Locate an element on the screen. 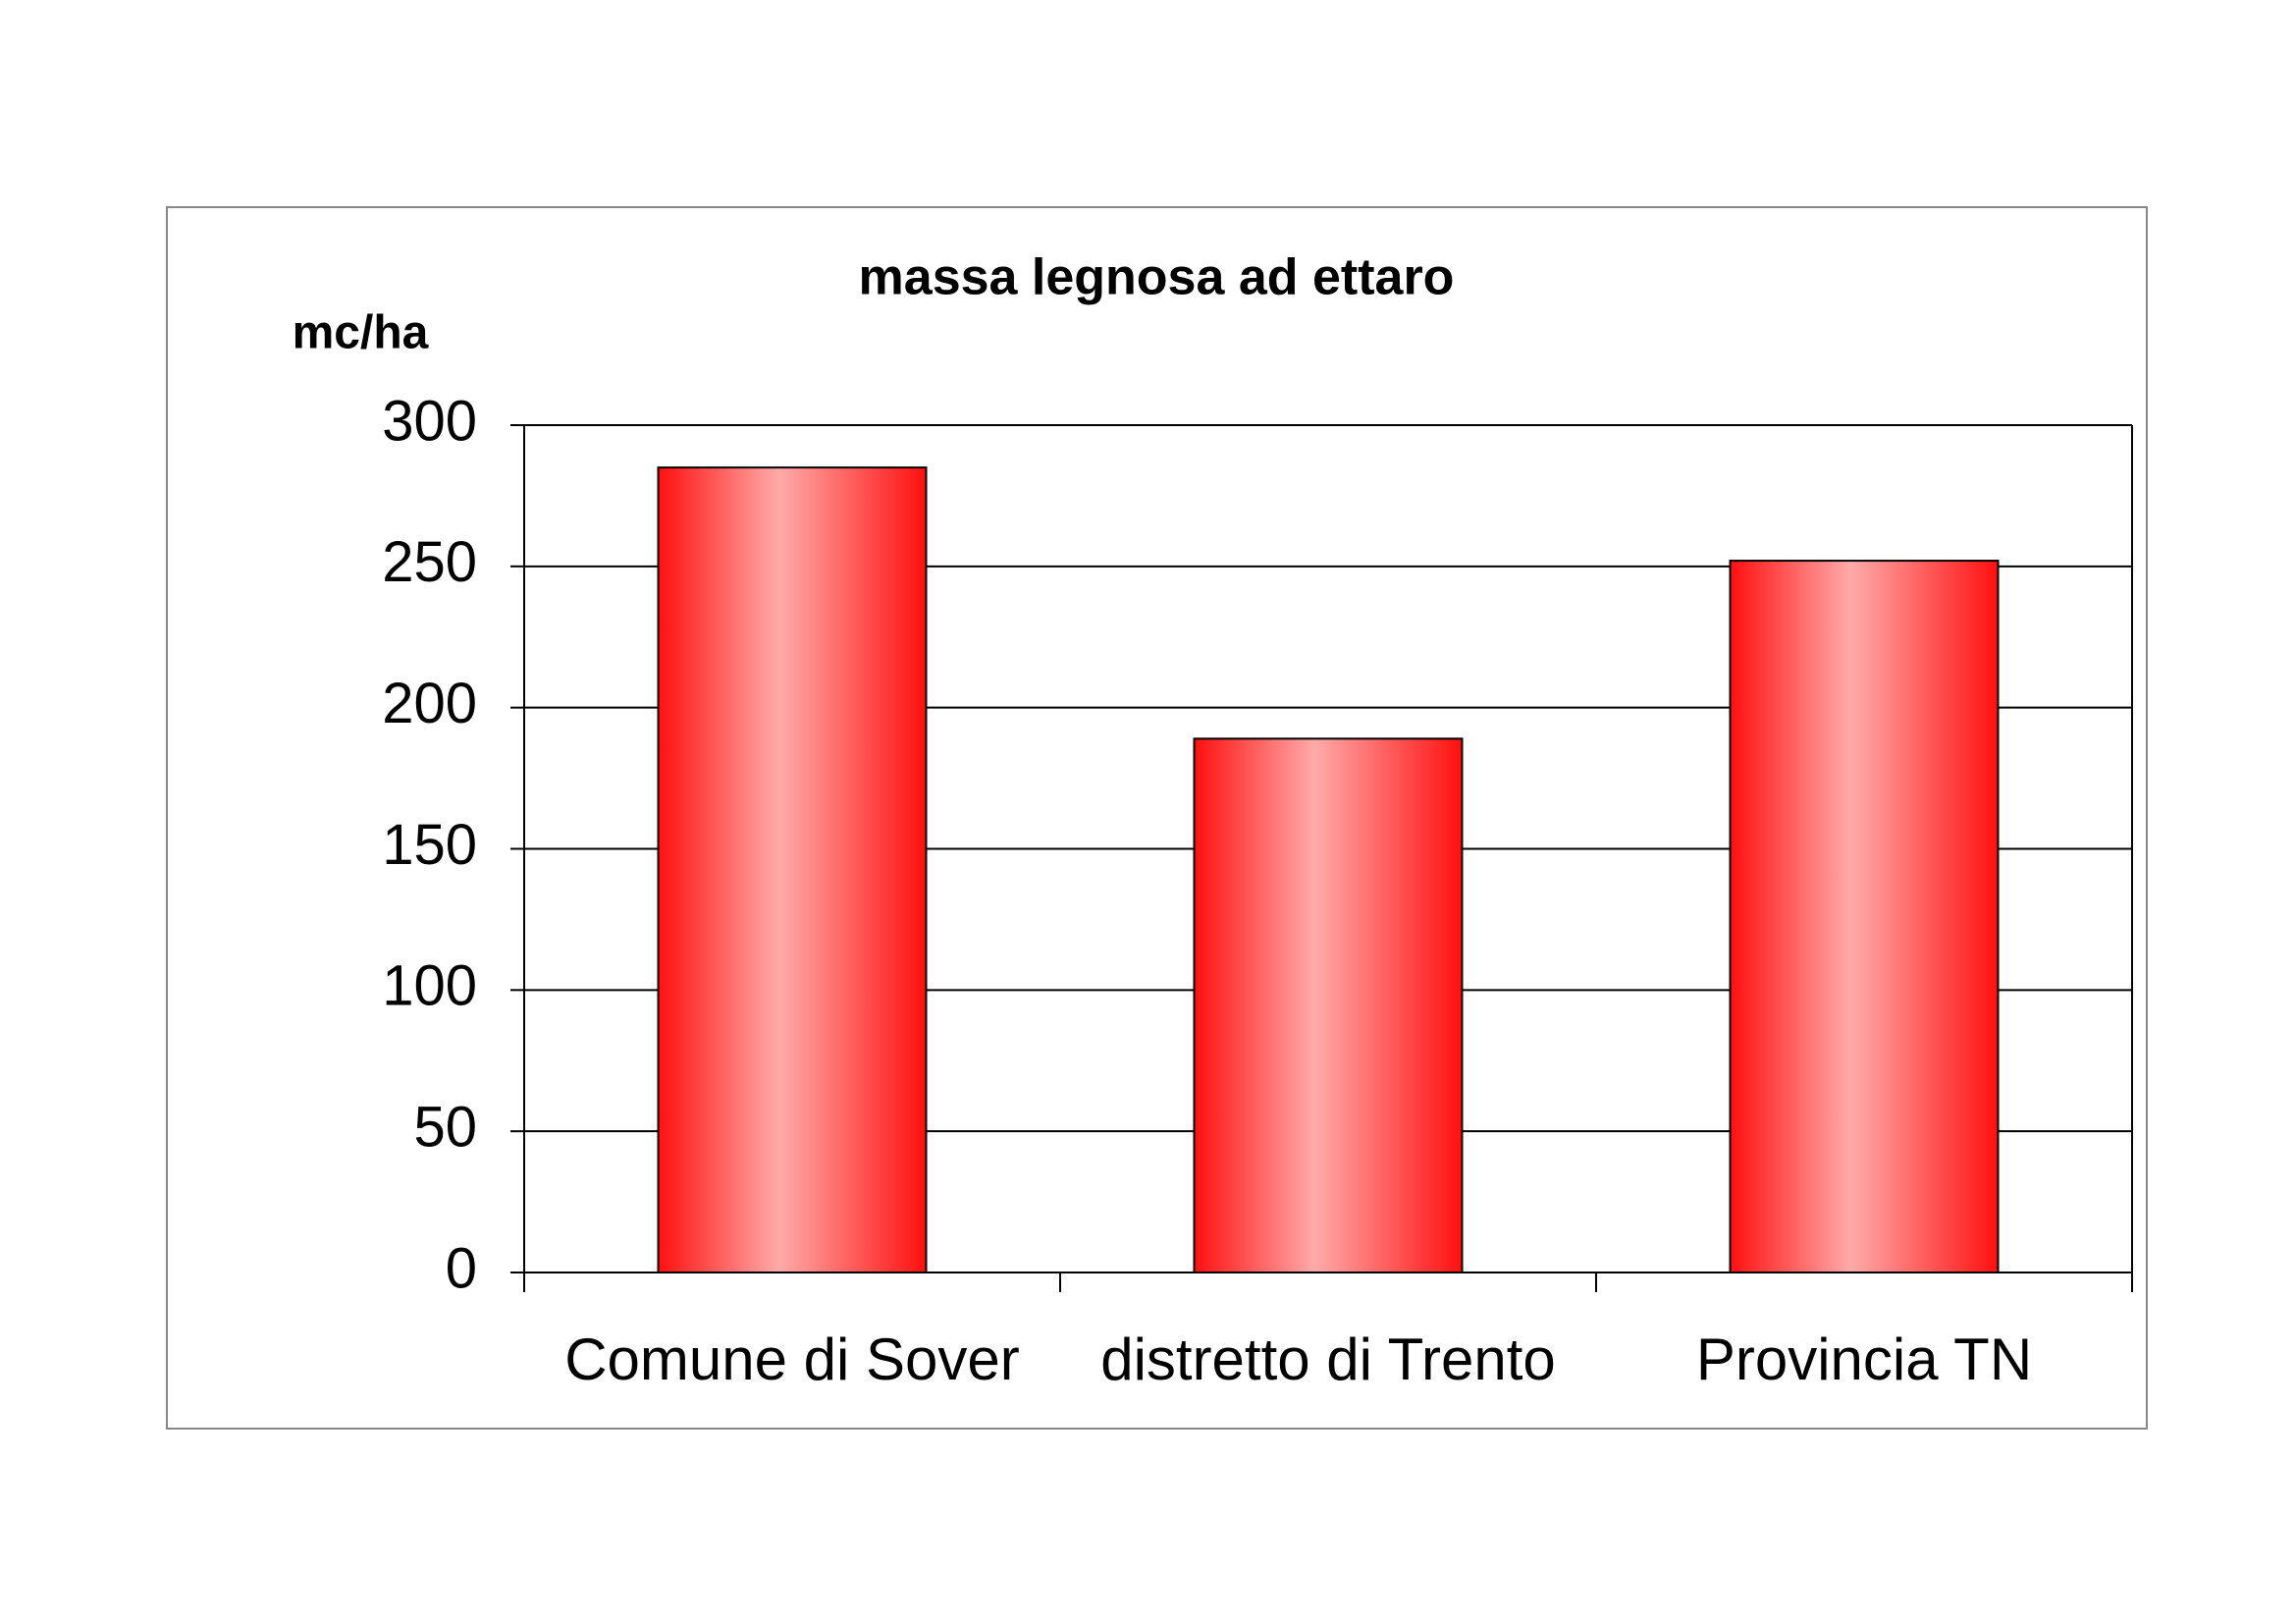 The width and height of the screenshot is (2296, 1624). y-tick-label: 250 is located at coordinates (430, 562).